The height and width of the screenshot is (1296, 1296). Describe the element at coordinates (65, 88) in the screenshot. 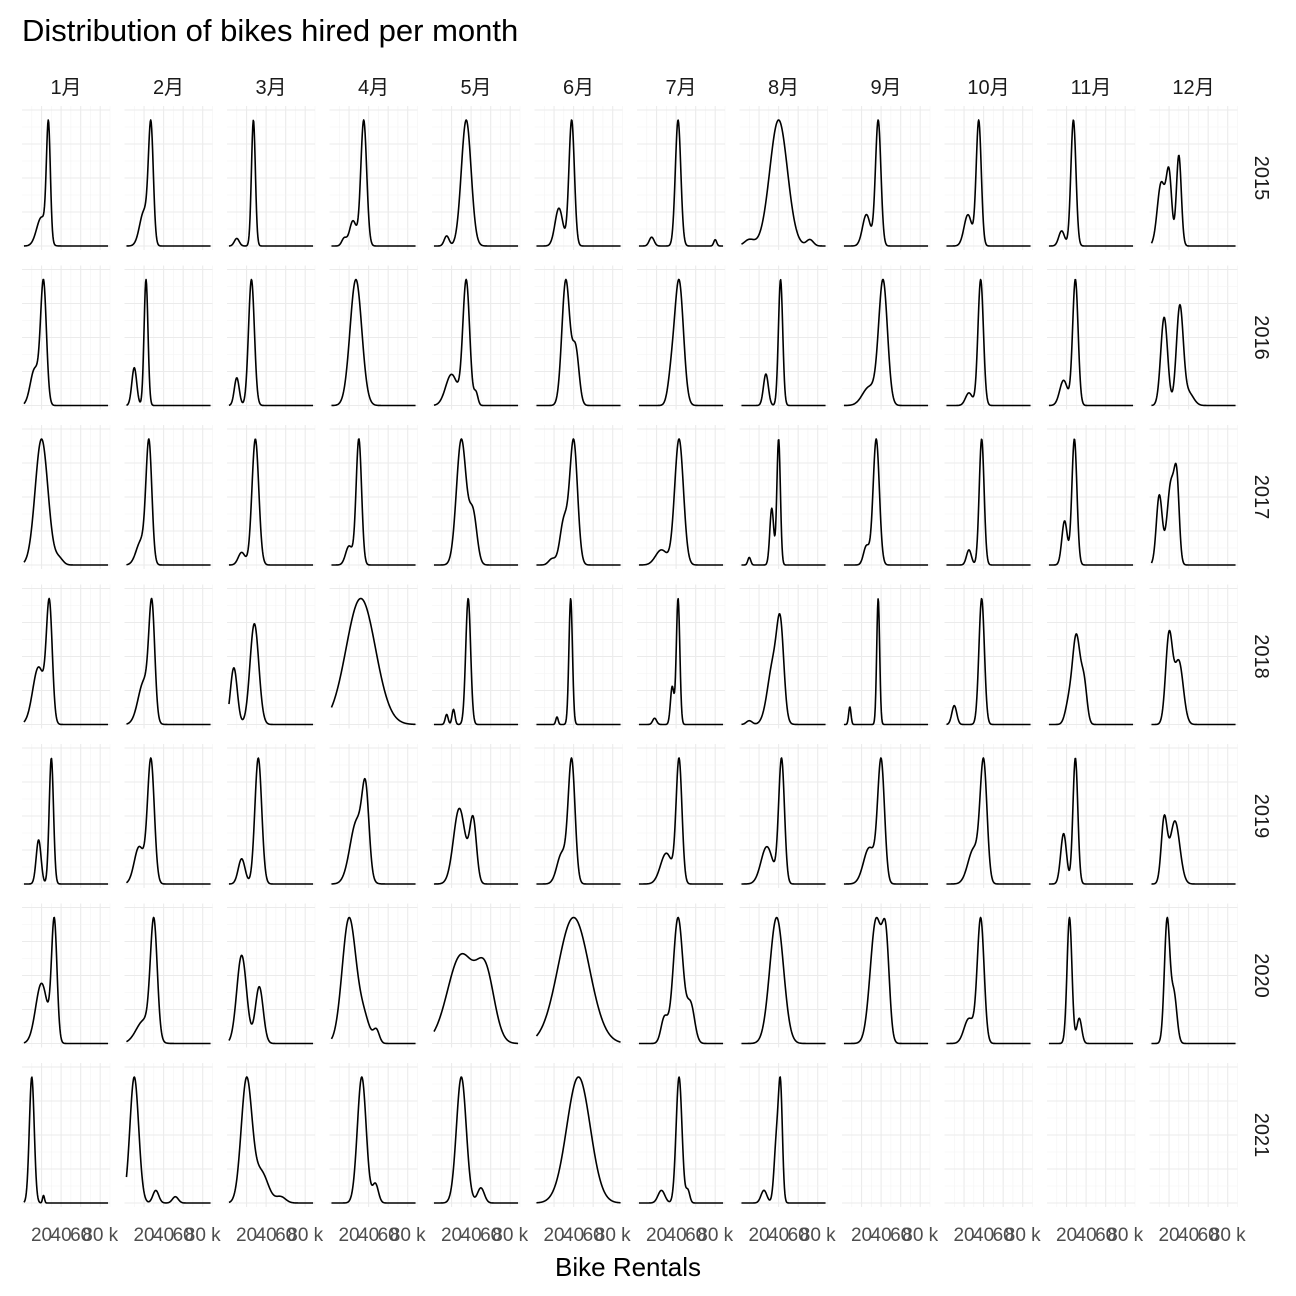

I see `month-strip-label: 1月` at that location.